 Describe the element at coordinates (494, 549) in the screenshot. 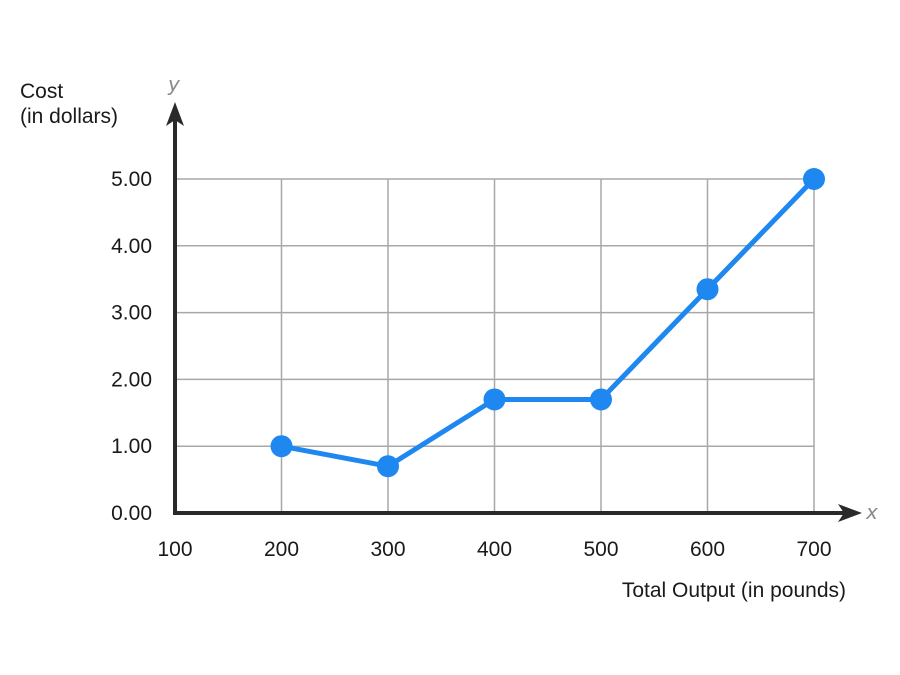

I see `x-tick-label: 400` at that location.